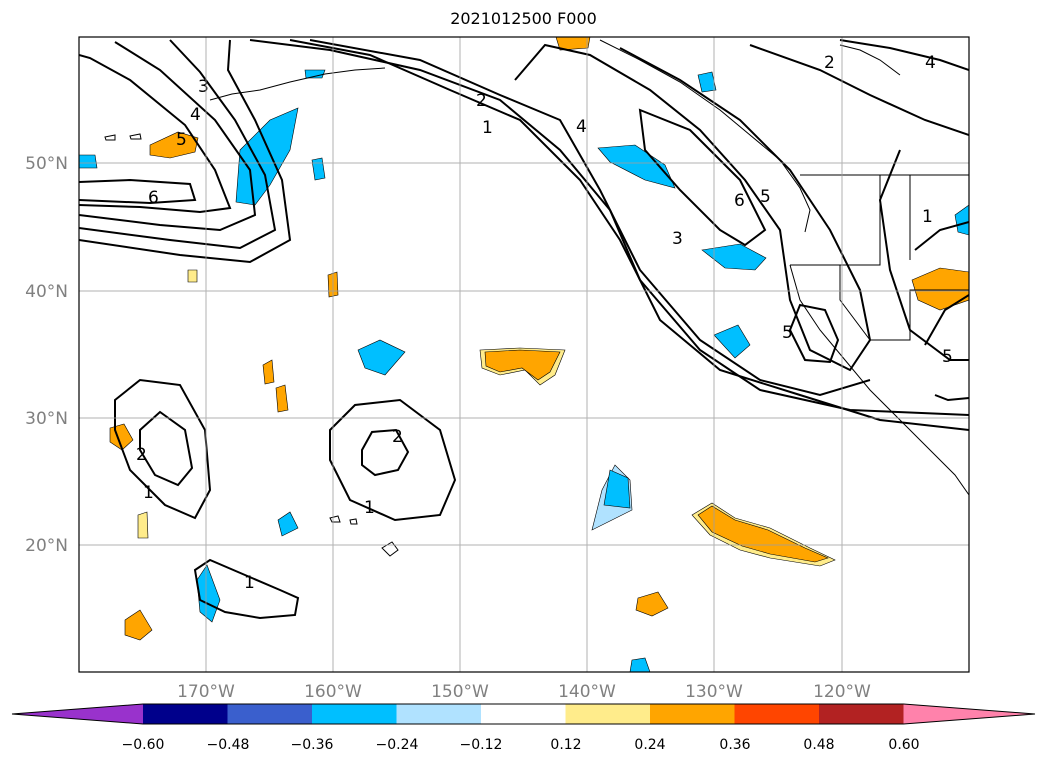  I want to click on map-title: 2021012500 F000, so click(523, 18).